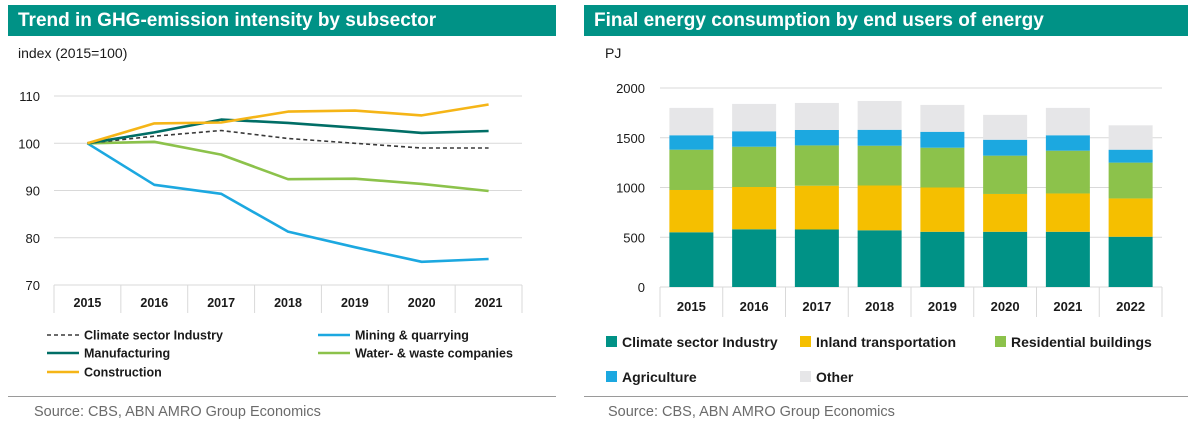 This screenshot has height=432, width=1196. I want to click on bar-other-2016, so click(754, 117).